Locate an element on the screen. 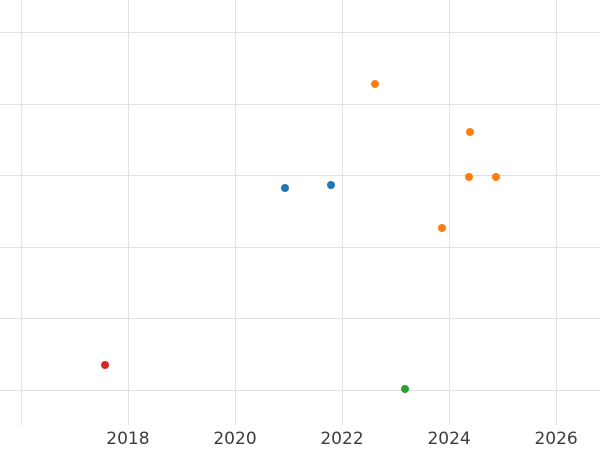 Image resolution: width=600 pixels, height=450 pixels. x-tick-label: 2022 is located at coordinates (342, 439).